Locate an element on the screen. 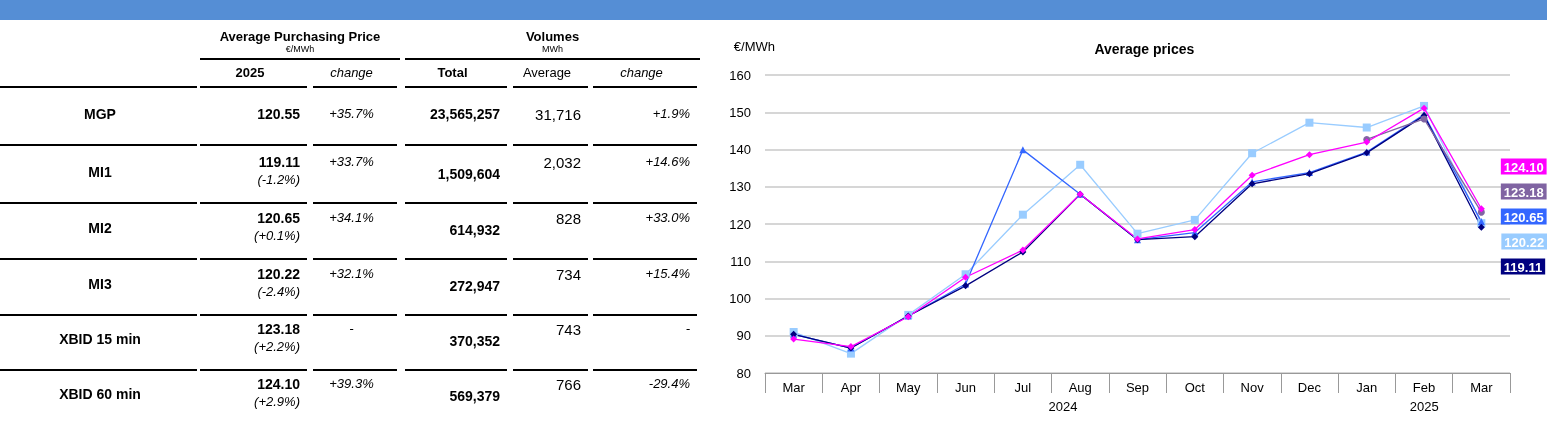  x-tick-label: Oct is located at coordinates (1195, 387).